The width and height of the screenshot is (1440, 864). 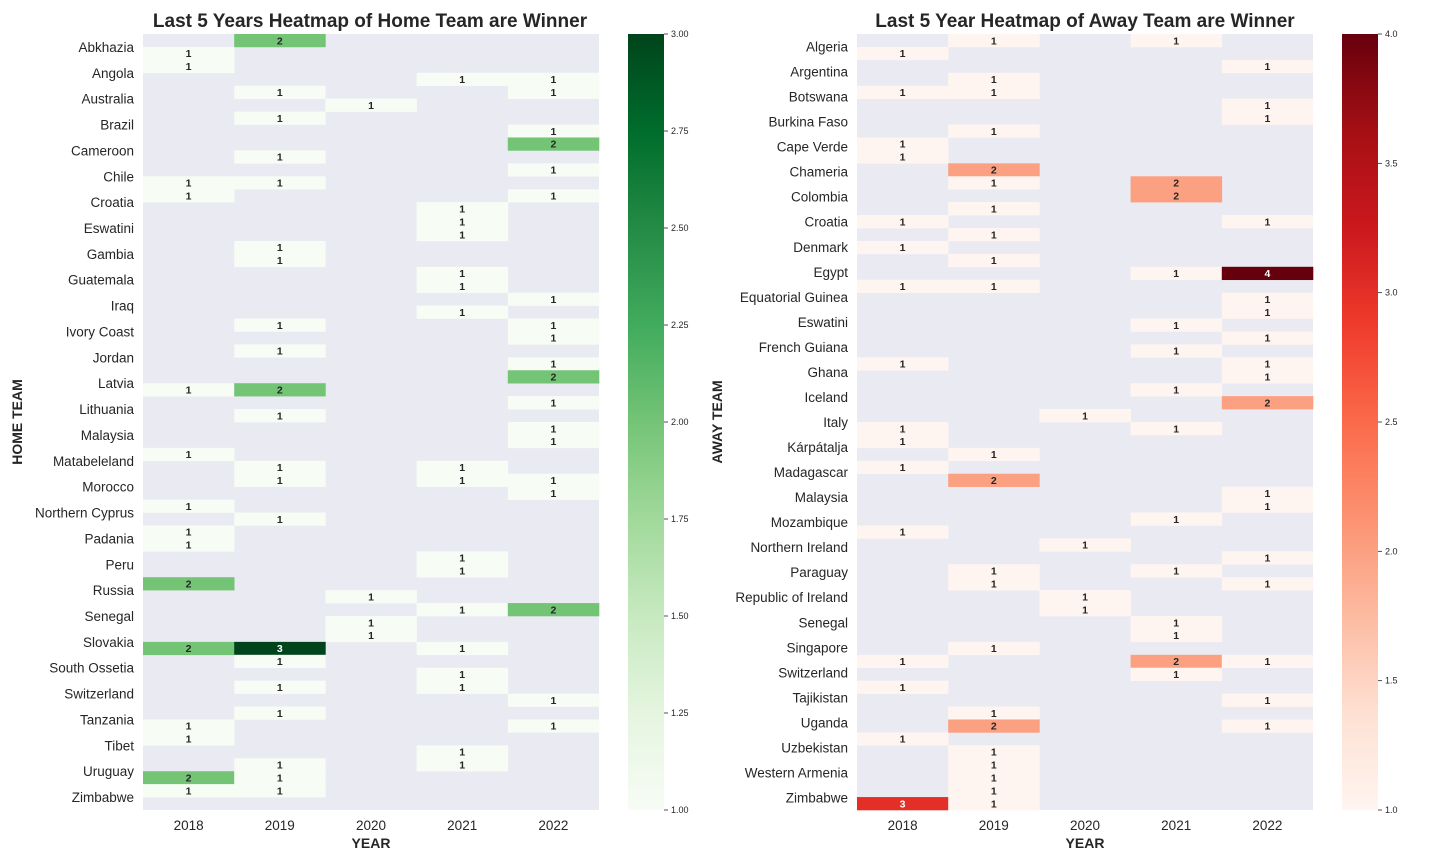 What do you see at coordinates (109, 538) in the screenshot?
I see `home-y-tick-label: Padania` at bounding box center [109, 538].